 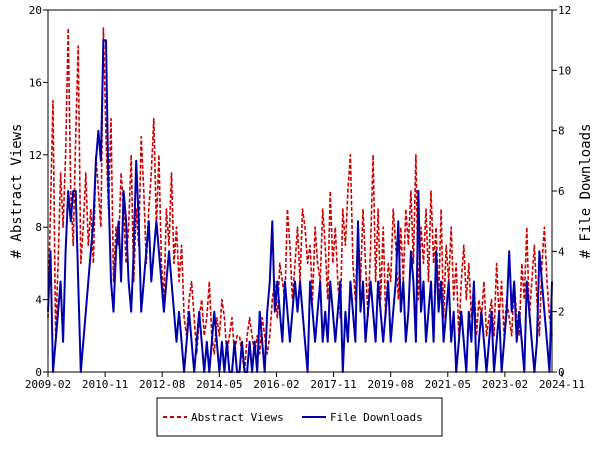 I want to click on right-y-tick-label: 2, so click(x=561, y=312).